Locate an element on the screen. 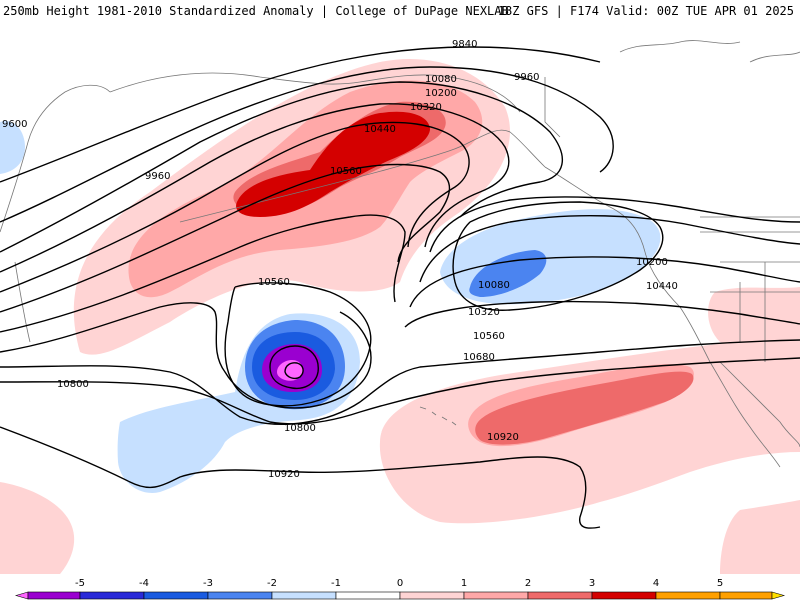 The width and height of the screenshot is (800, 604). colorbar-tick-label: -3 is located at coordinates (208, 583).